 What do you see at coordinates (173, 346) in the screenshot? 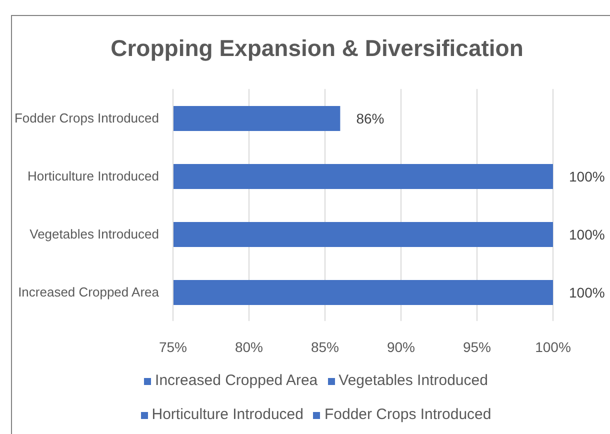
I see `x-tick-label: 75%` at bounding box center [173, 346].